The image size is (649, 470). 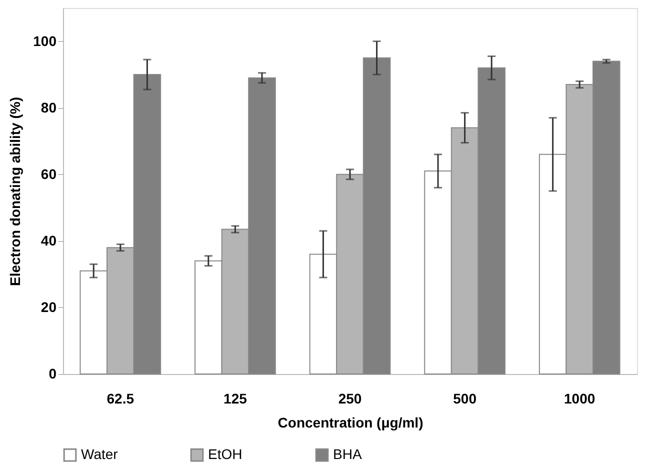 What do you see at coordinates (350, 398) in the screenshot?
I see `x-tick-label: 250` at bounding box center [350, 398].